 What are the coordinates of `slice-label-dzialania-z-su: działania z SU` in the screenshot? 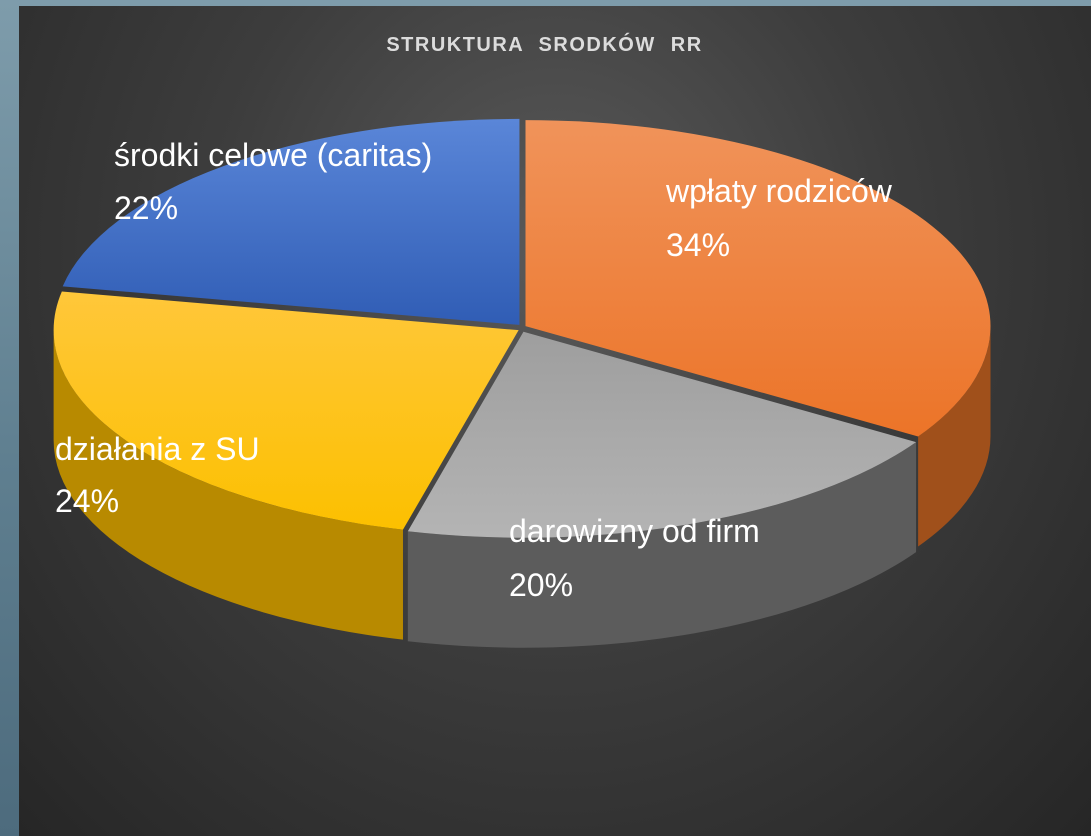 It's located at (157, 449).